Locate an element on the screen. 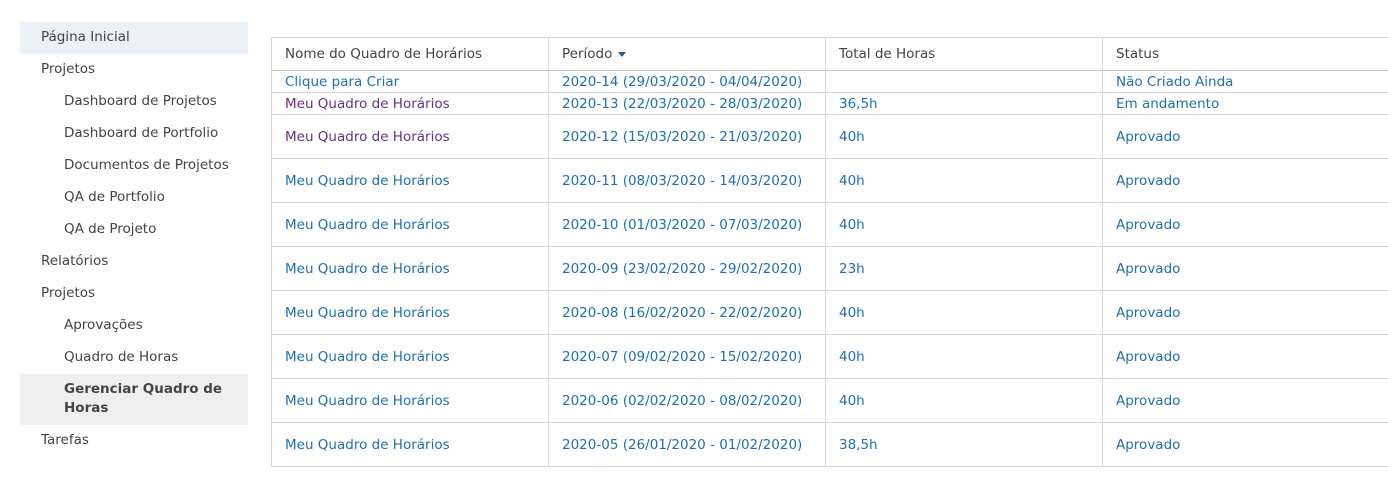  nav-item-tarefas: Tarefas is located at coordinates (65, 440).